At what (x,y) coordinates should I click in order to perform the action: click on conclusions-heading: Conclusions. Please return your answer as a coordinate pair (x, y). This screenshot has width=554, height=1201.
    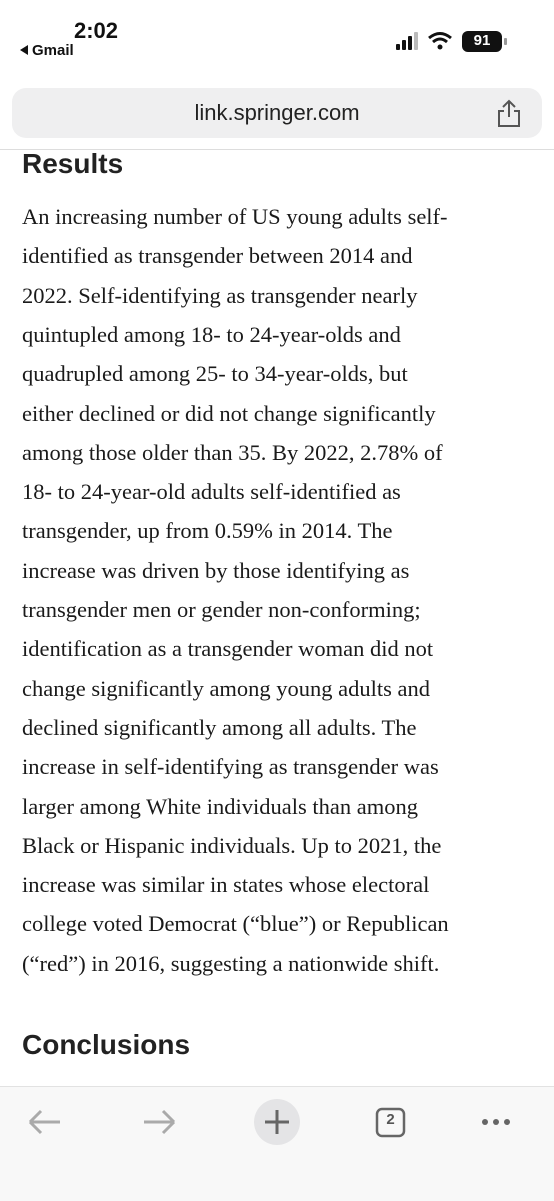
    Looking at the image, I should click on (106, 1044).